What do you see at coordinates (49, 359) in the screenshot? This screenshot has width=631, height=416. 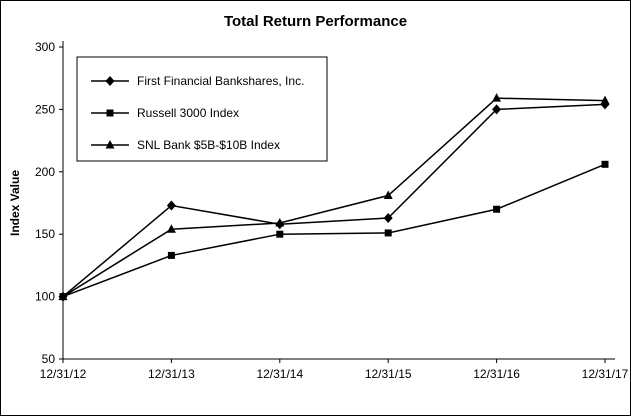 I see `y-tick-label: 50` at bounding box center [49, 359].